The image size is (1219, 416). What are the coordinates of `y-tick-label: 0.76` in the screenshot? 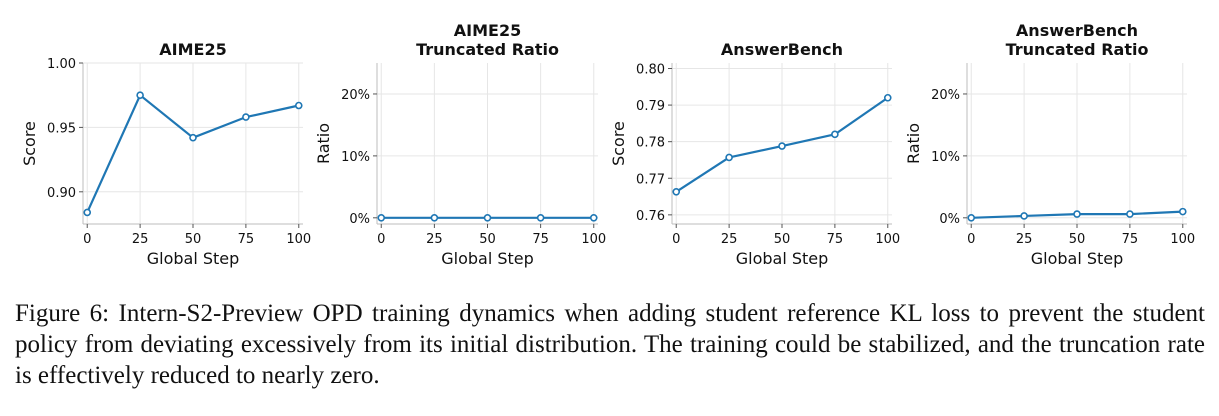 It's located at (650, 216).